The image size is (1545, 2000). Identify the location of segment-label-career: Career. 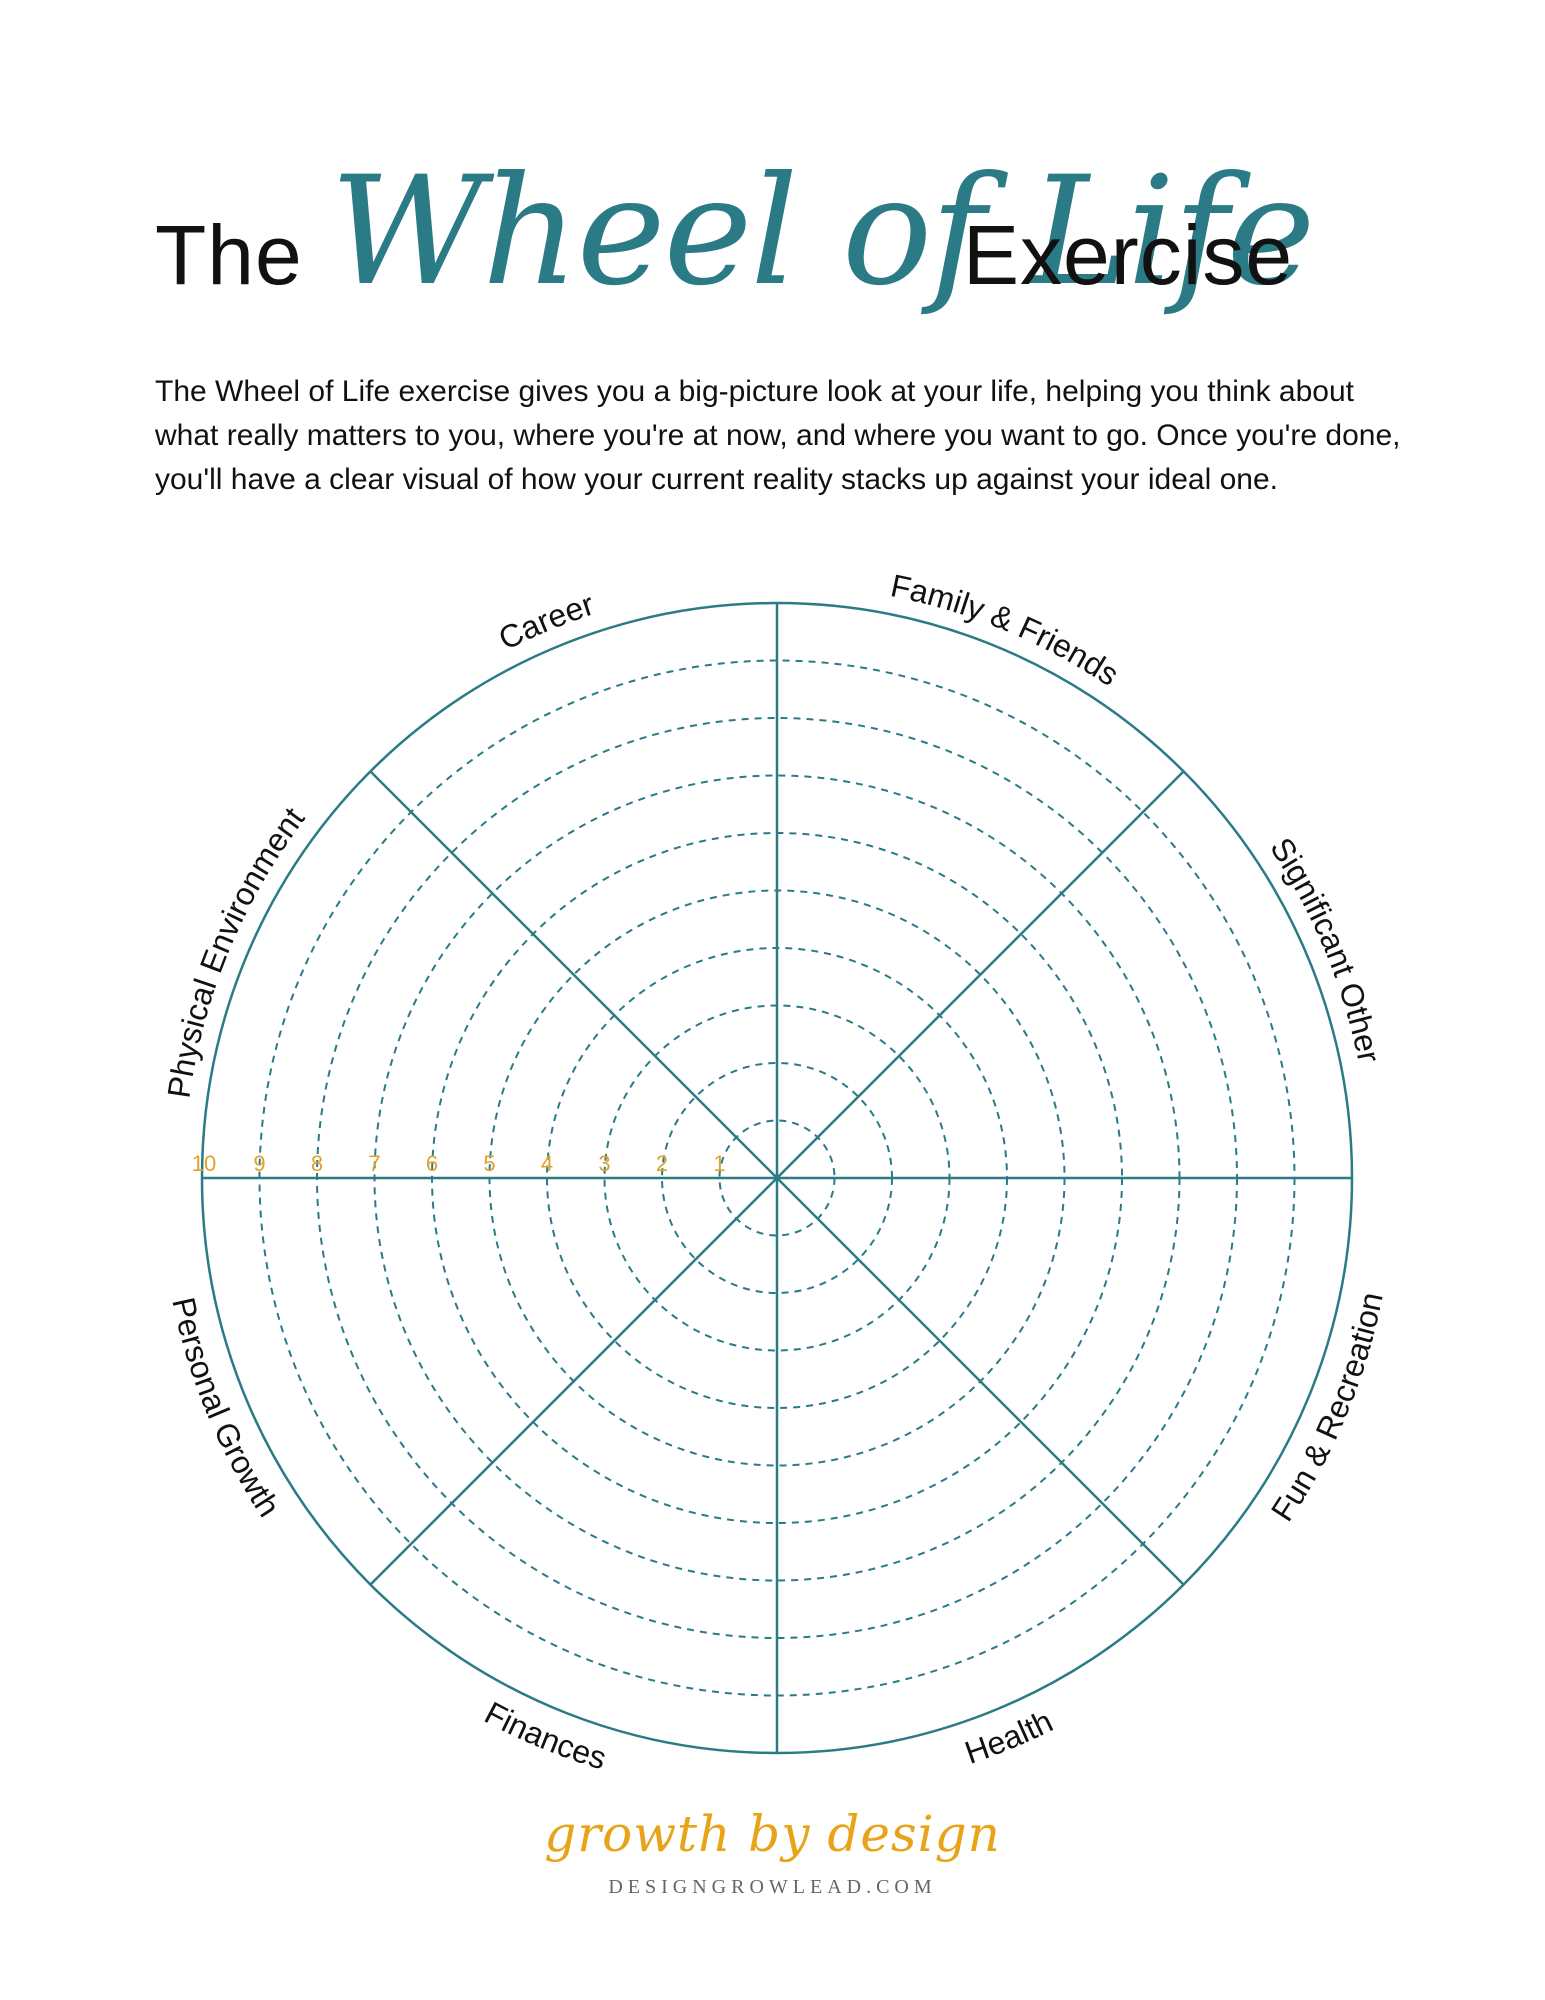
(546, 621).